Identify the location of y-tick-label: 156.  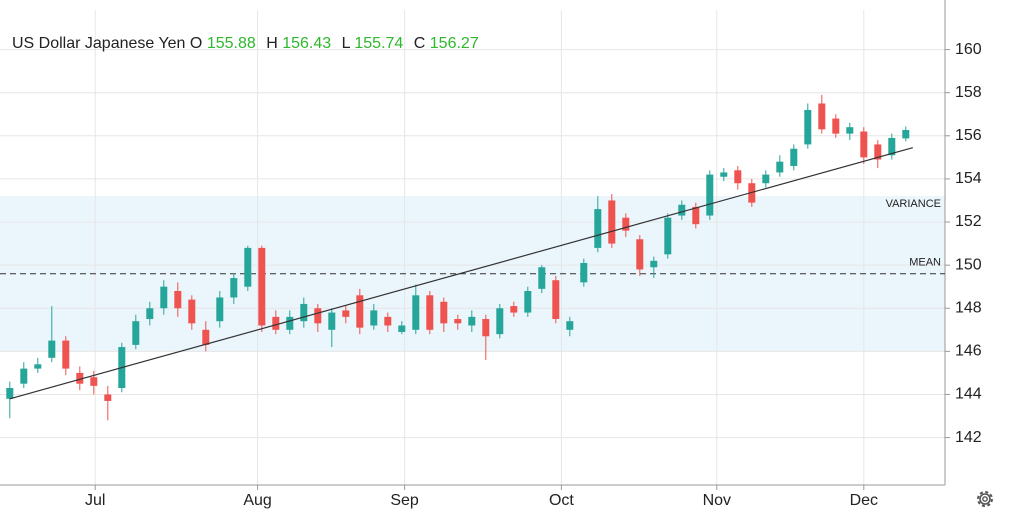
(968, 135).